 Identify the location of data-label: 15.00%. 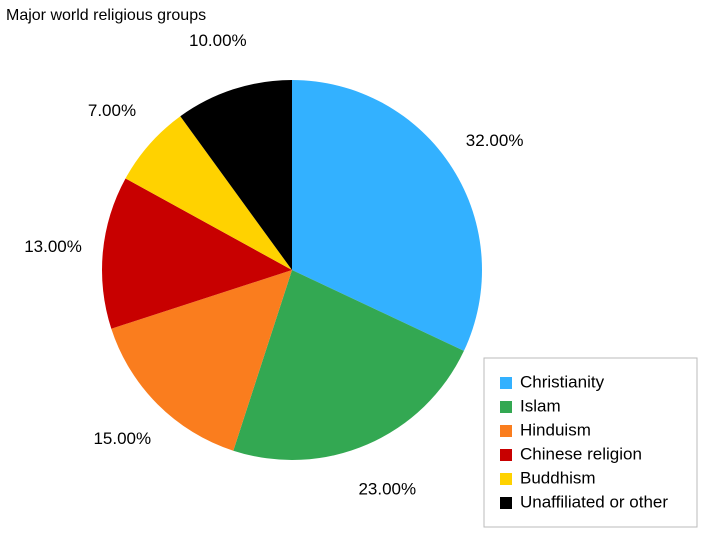
(122, 438).